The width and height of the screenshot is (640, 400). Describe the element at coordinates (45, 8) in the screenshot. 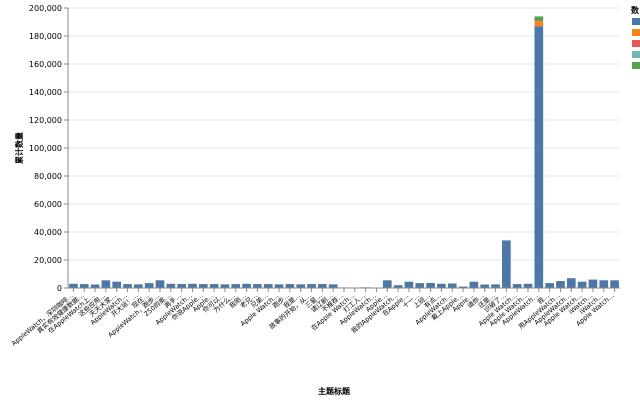

I see `y-tick-label: 200,000` at that location.